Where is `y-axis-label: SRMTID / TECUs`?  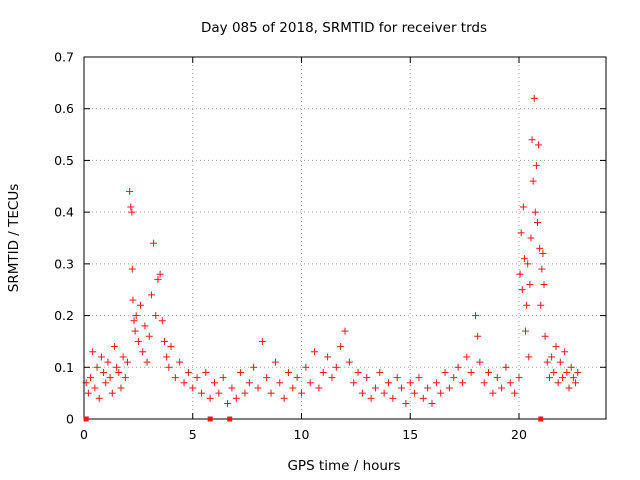 y-axis-label: SRMTID / TECUs is located at coordinates (14, 238).